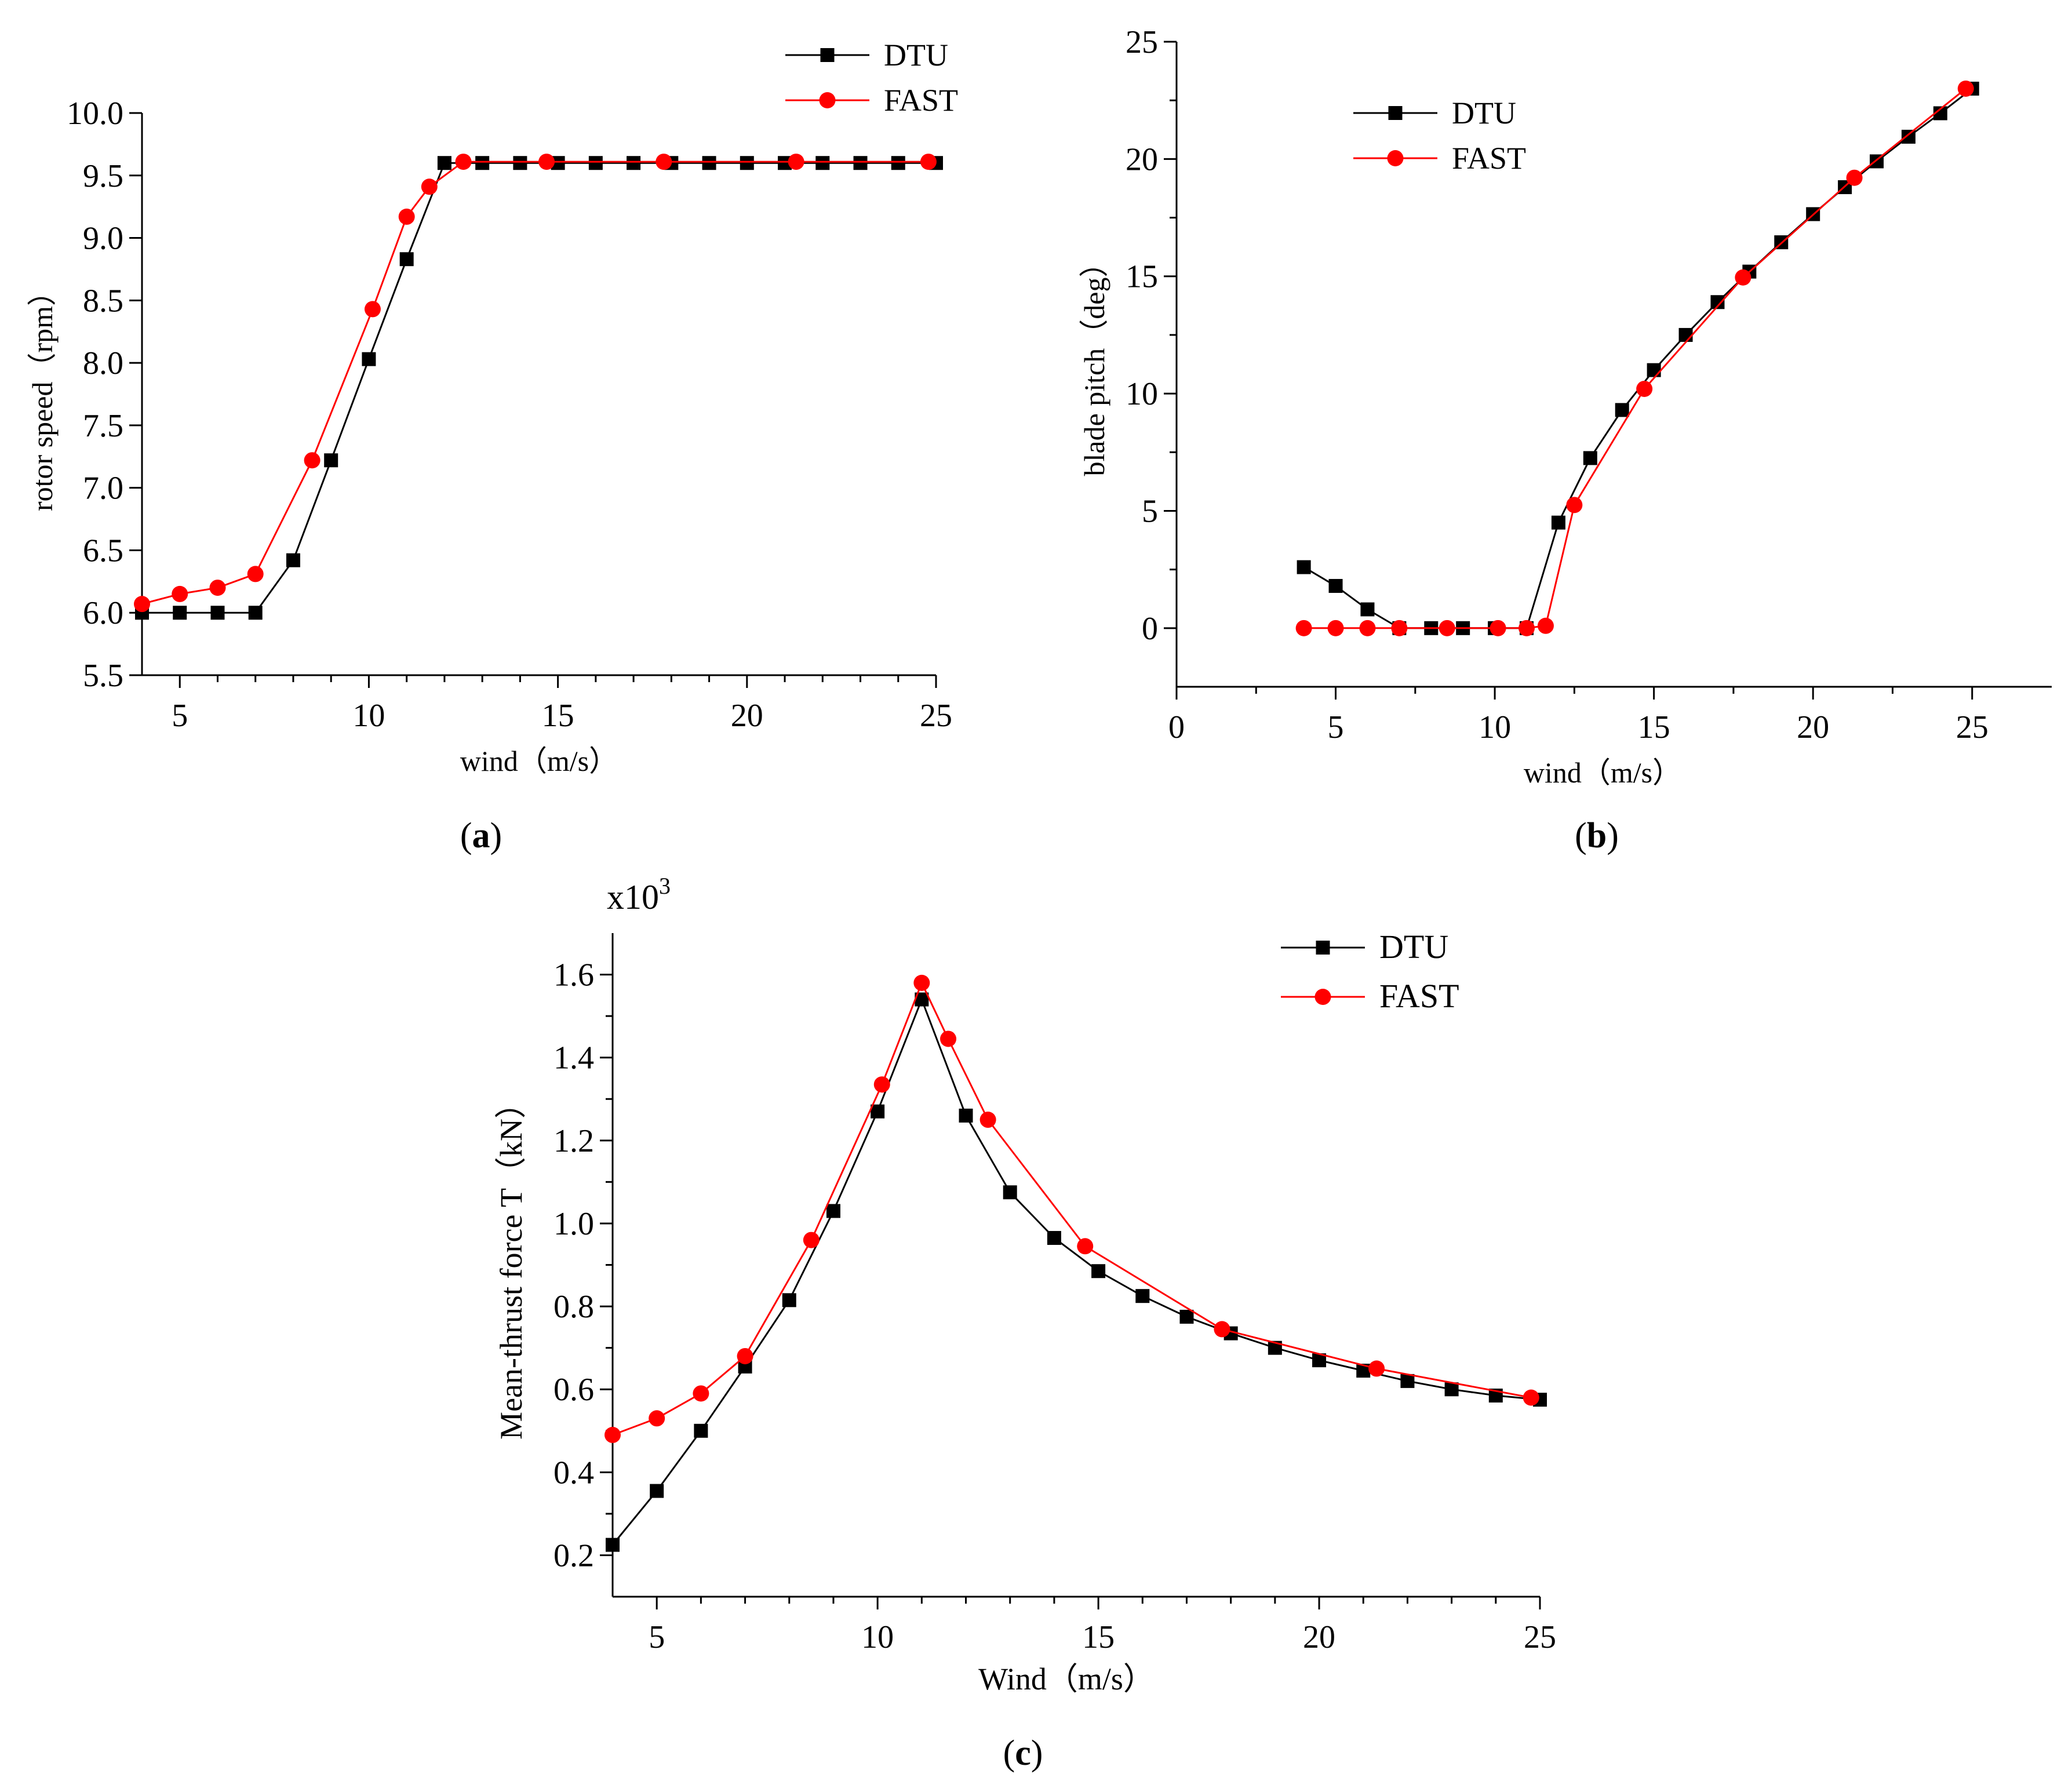 This screenshot has height=1781, width=2072. I want to click on series-line-dtu, so click(1076, 1271).